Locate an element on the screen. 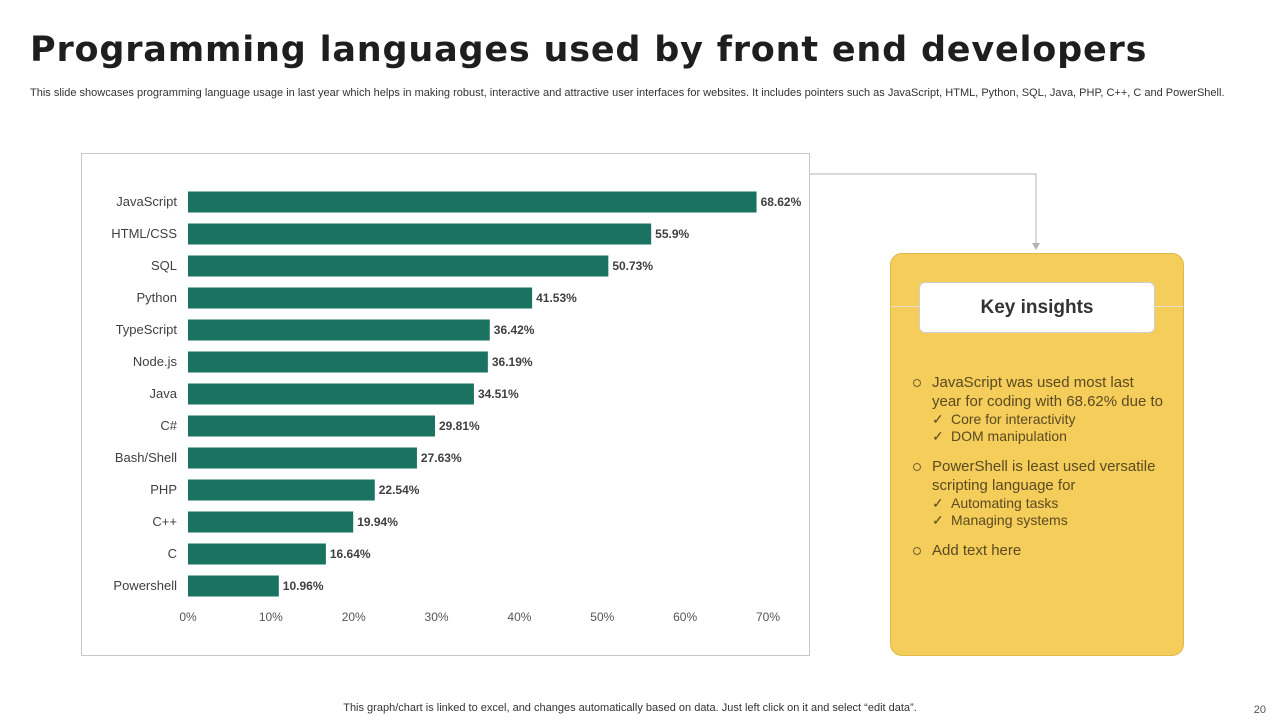  x-tick-label: 60% is located at coordinates (685, 617).